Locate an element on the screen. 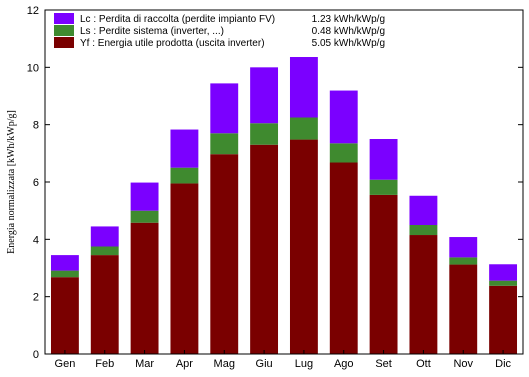 Image resolution: width=529 pixels, height=377 pixels. bar-yf-lug is located at coordinates (303, 246).